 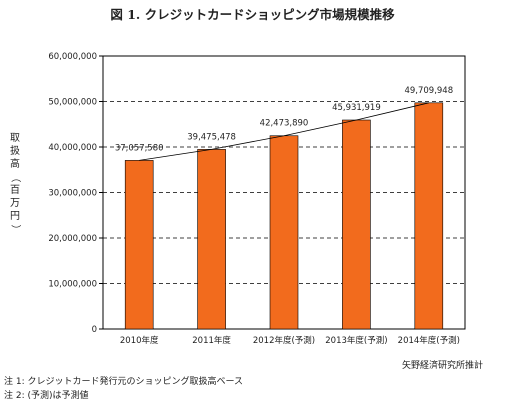 I want to click on y-axis-label-char: （, so click(x=15, y=177).